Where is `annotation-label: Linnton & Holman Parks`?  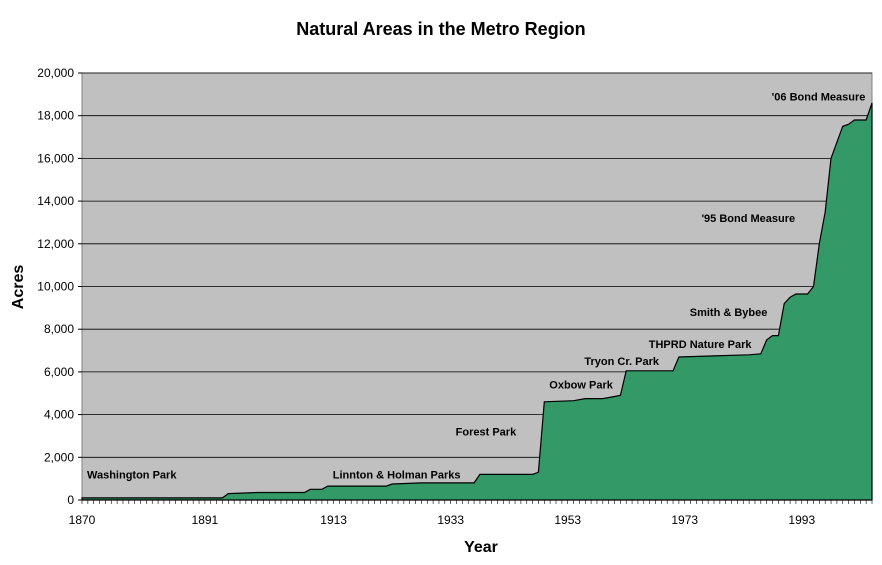
annotation-label: Linnton & Holman Parks is located at coordinates (397, 475).